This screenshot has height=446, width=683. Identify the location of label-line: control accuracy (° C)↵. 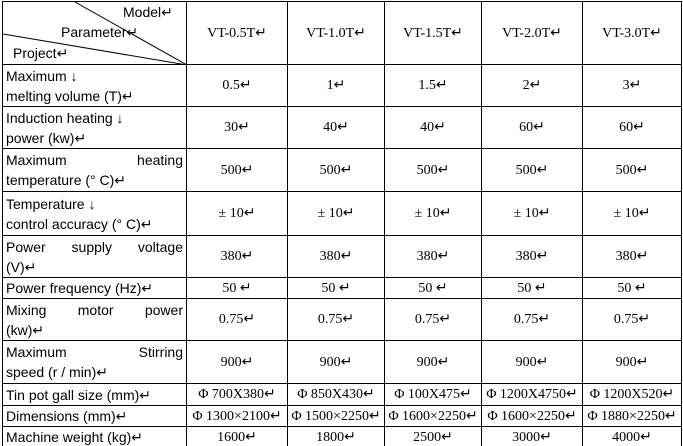
(79, 223).